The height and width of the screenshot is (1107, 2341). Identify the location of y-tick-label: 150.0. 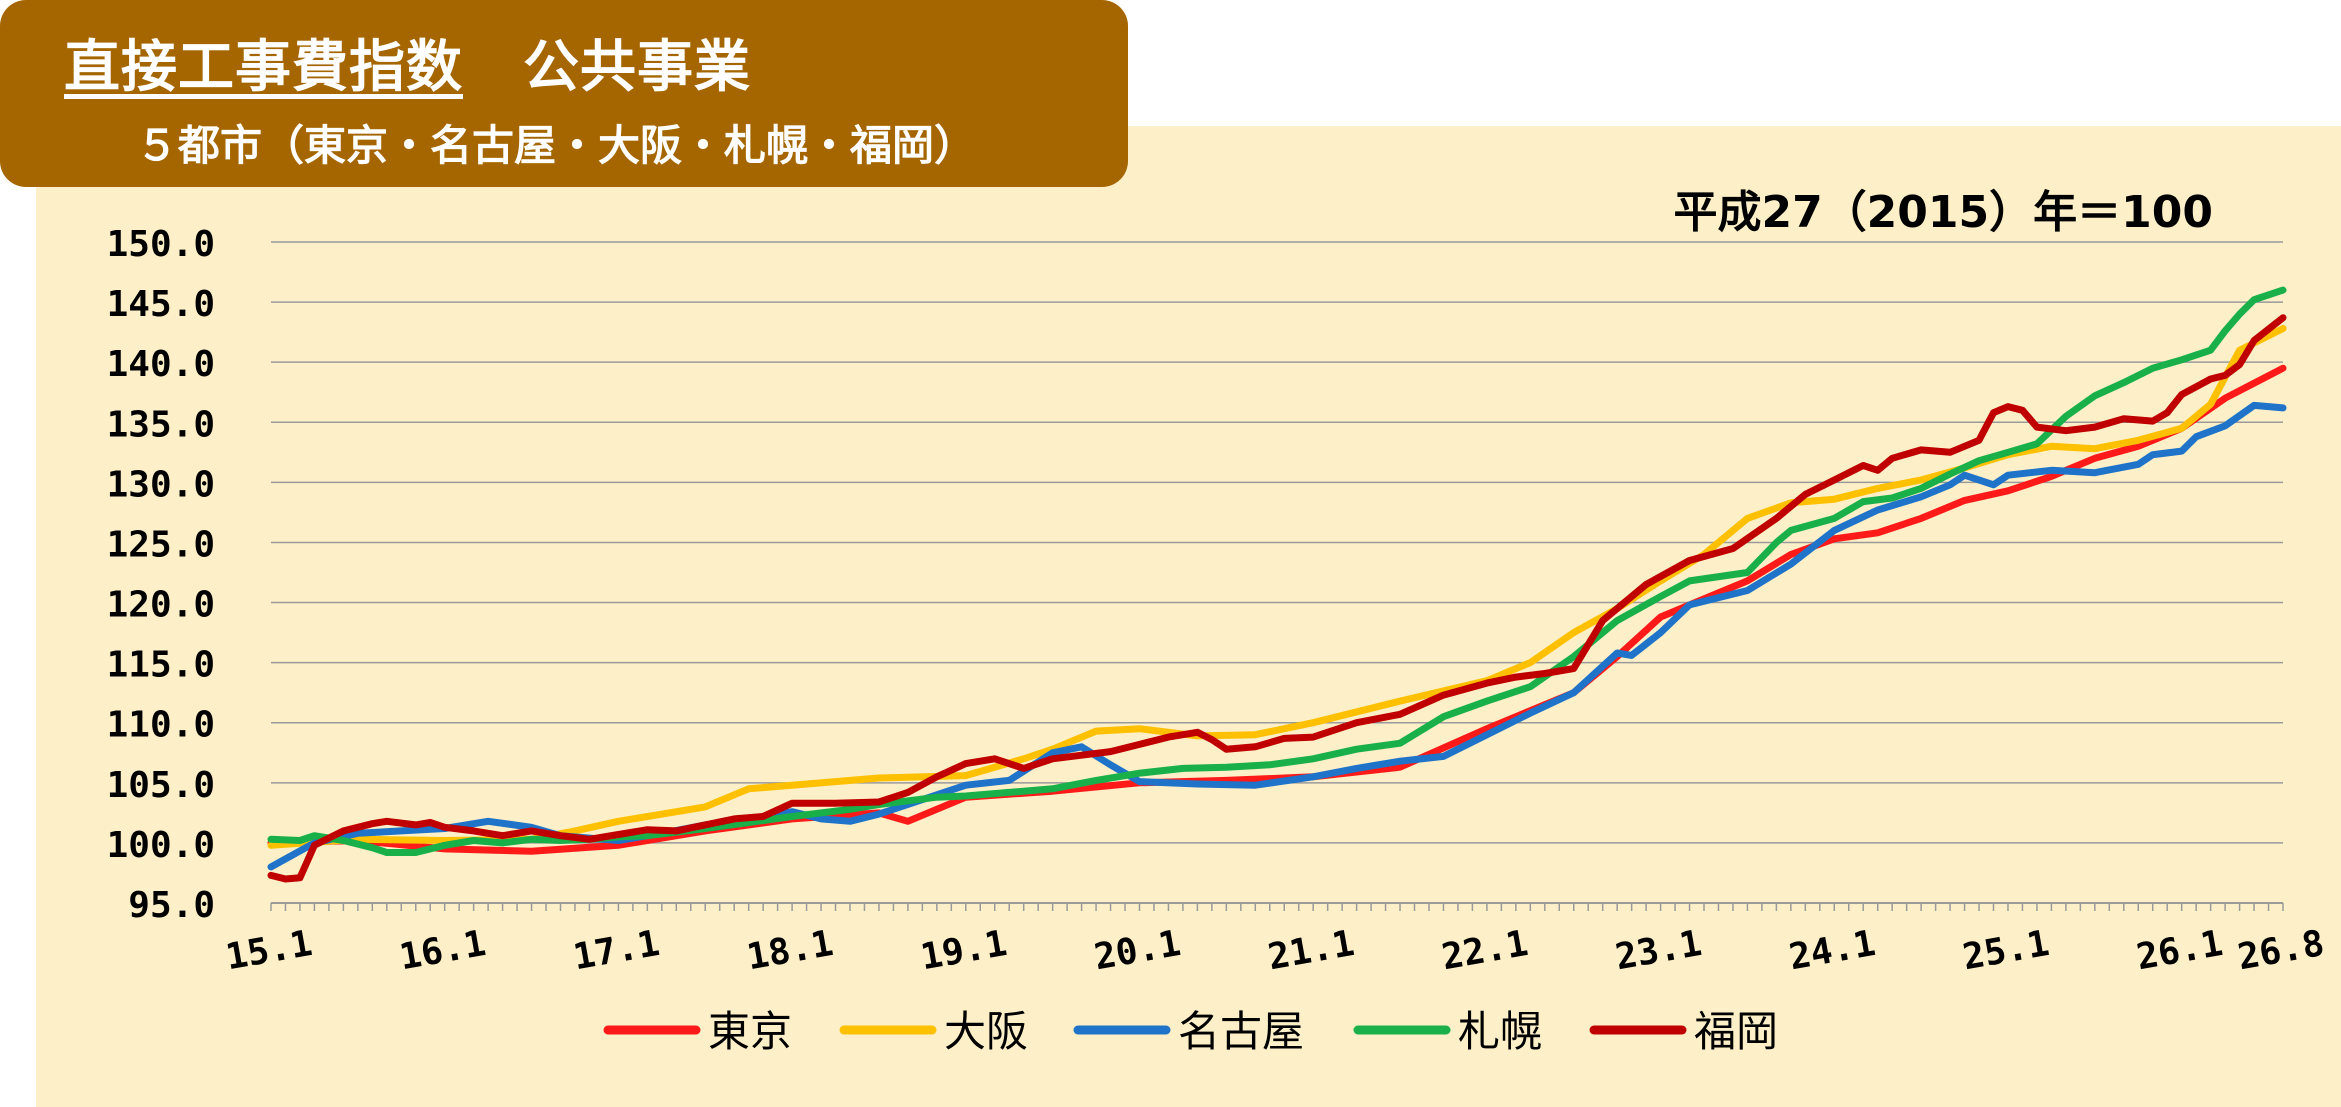
(161, 244).